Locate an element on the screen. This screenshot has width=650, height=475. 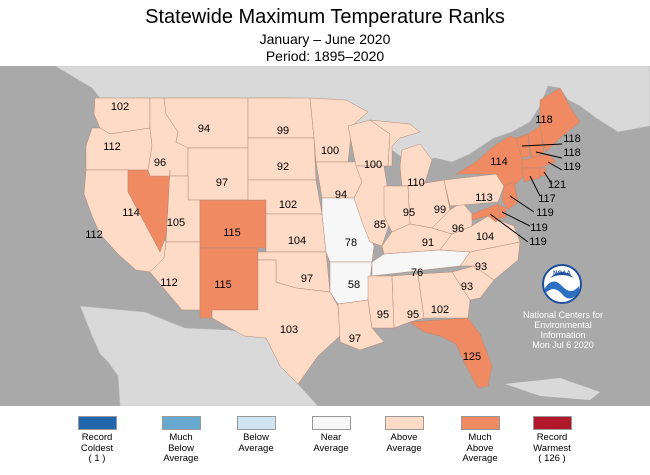
rank-label-nm: 115 is located at coordinates (223, 285).